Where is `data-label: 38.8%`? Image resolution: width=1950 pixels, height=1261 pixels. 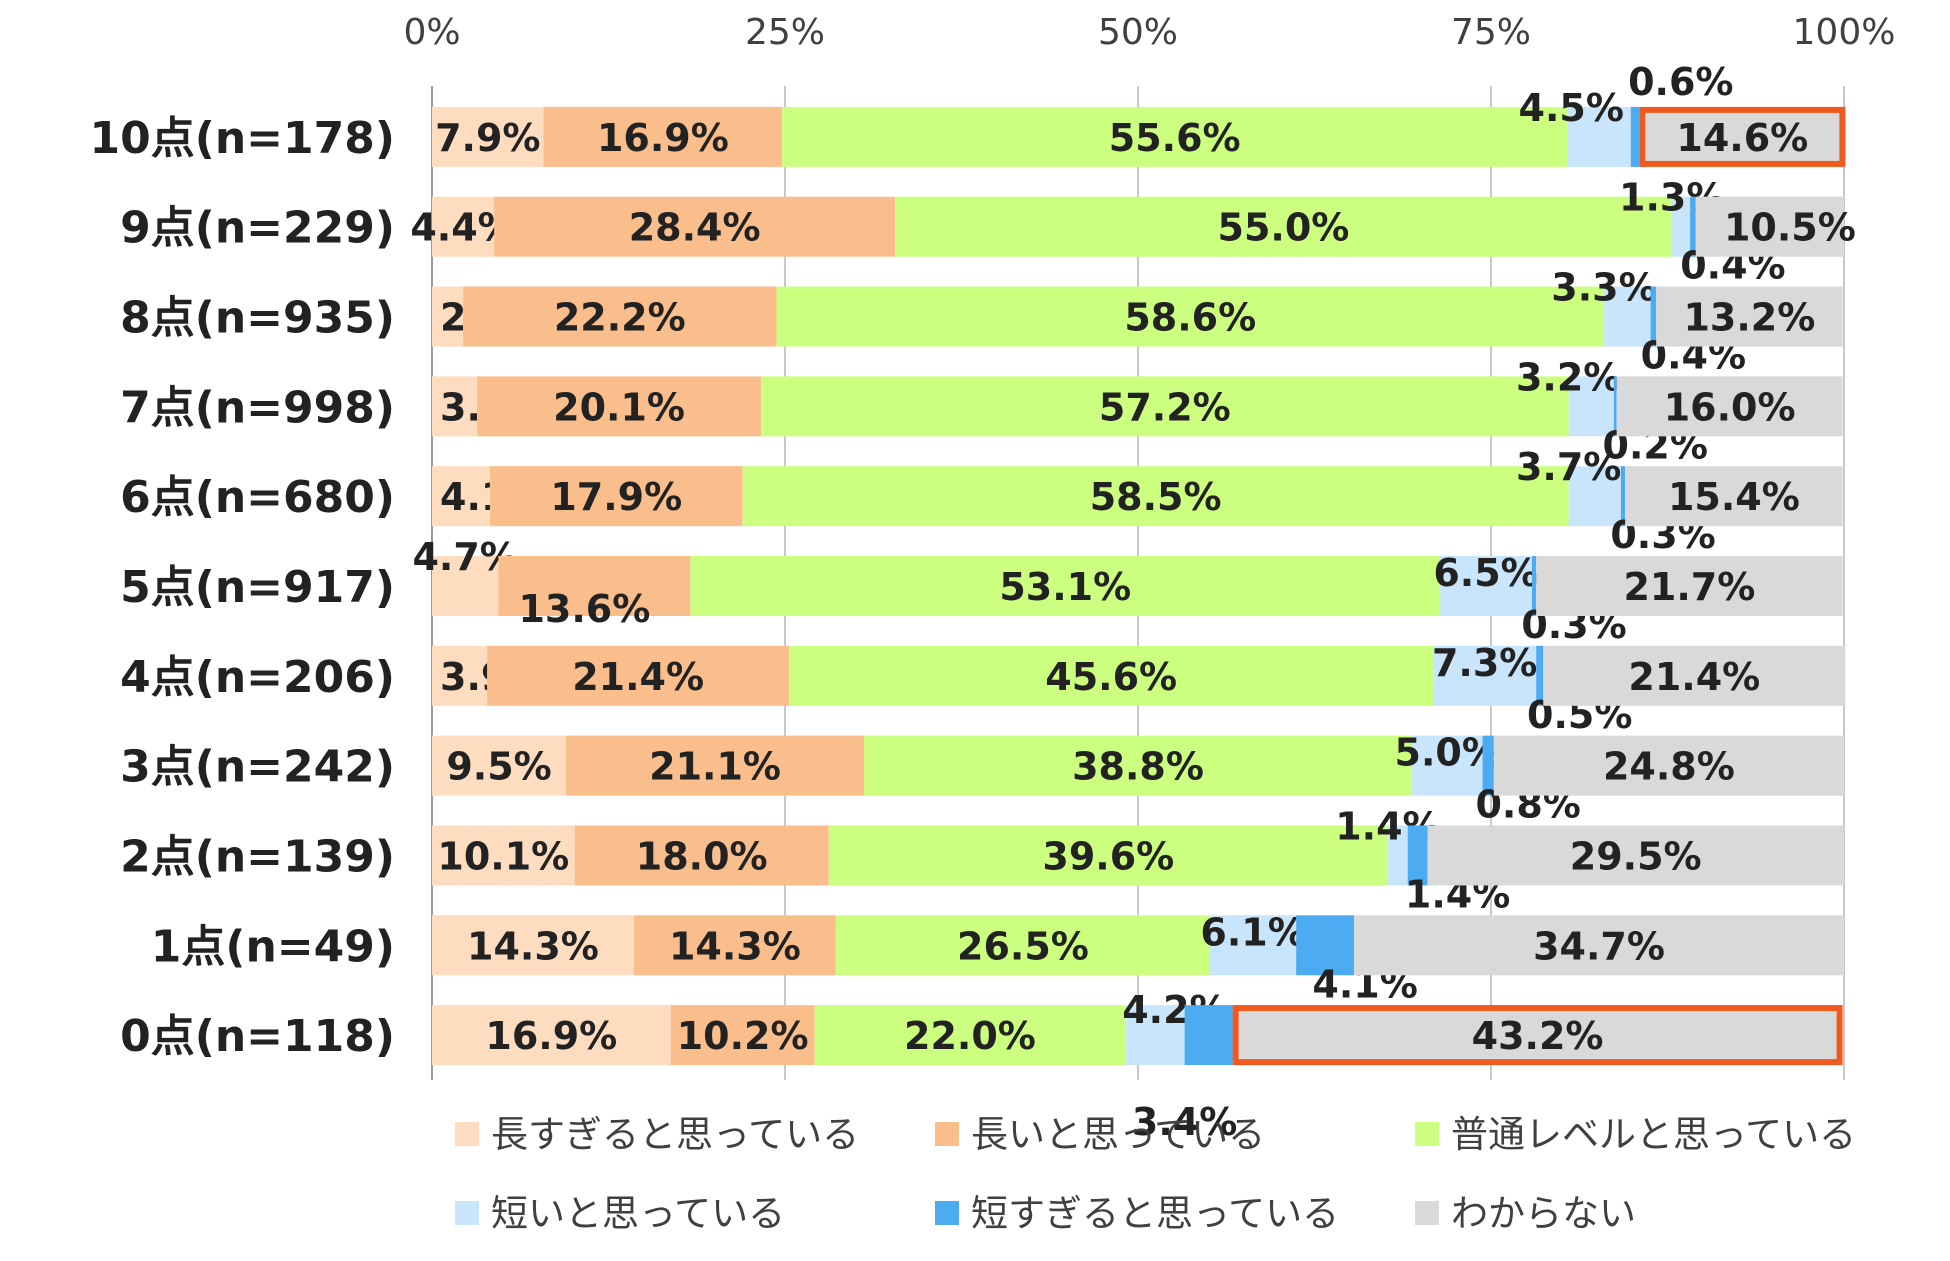 data-label: 38.8% is located at coordinates (1138, 767).